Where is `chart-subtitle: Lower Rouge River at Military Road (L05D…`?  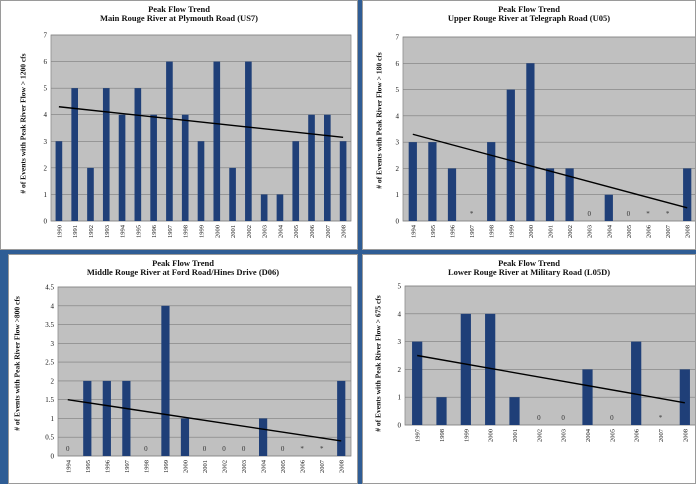 chart-subtitle: Lower Rouge River at Military Road (L05D… is located at coordinates (529, 272).